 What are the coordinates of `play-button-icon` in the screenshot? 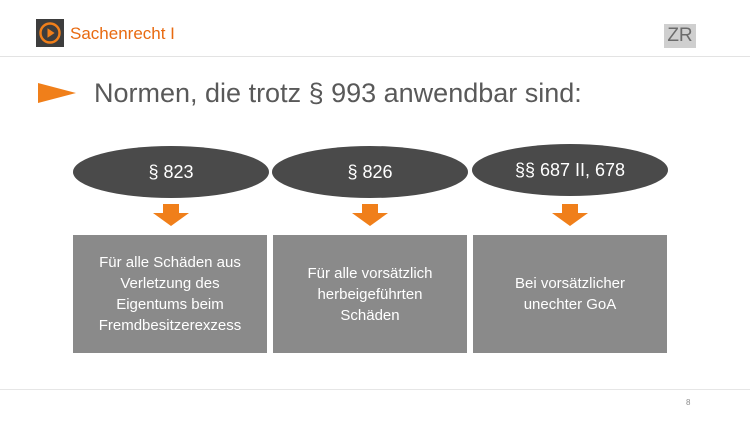 It's located at (50, 33).